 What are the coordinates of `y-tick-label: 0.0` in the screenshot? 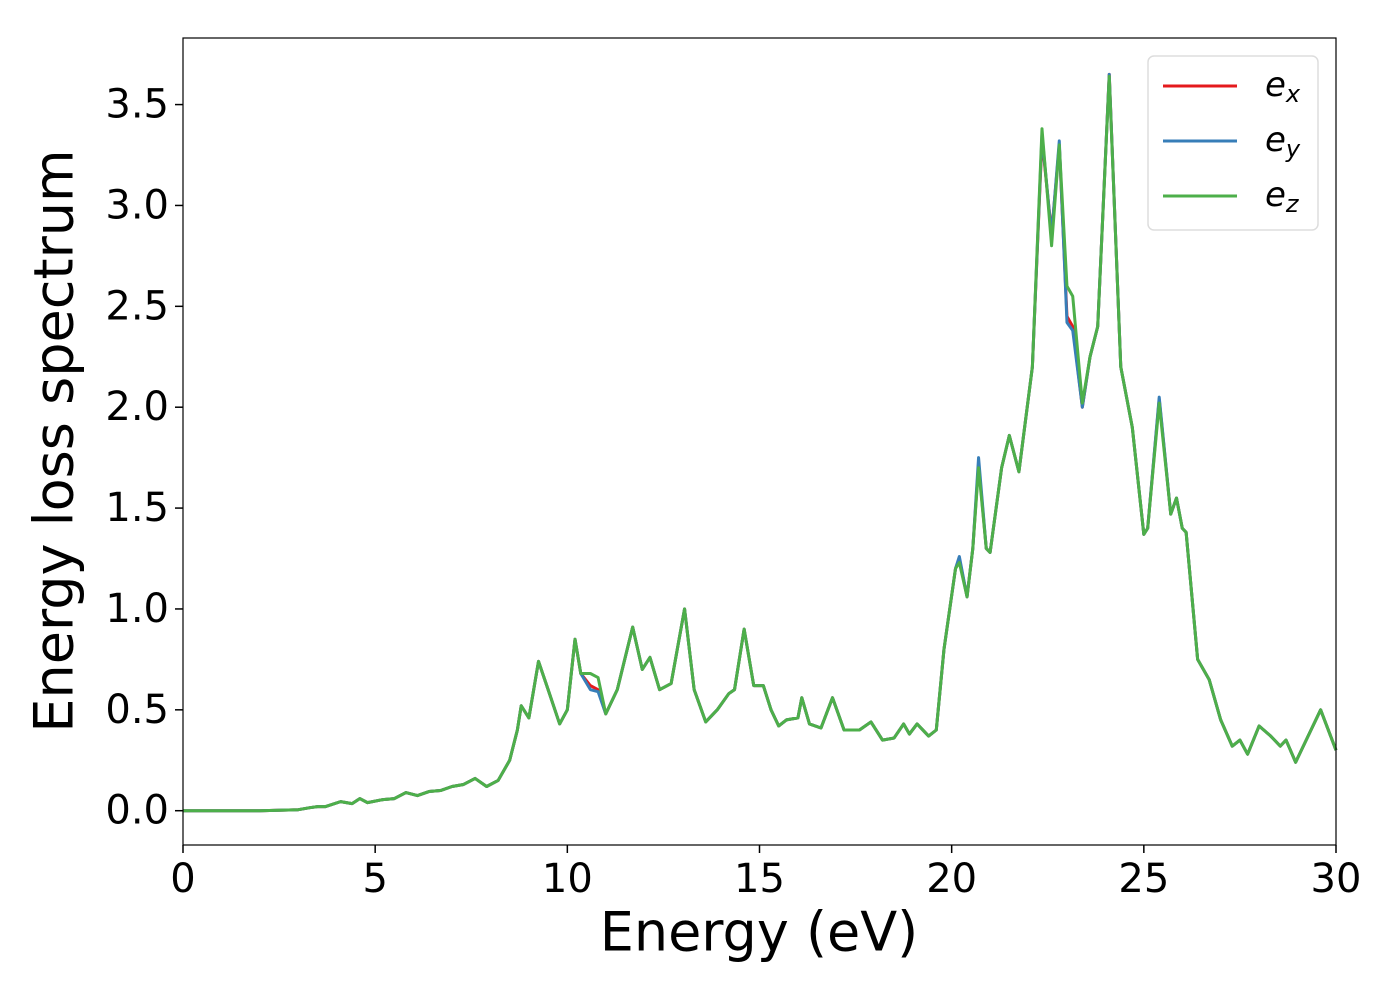 It's located at (137, 811).